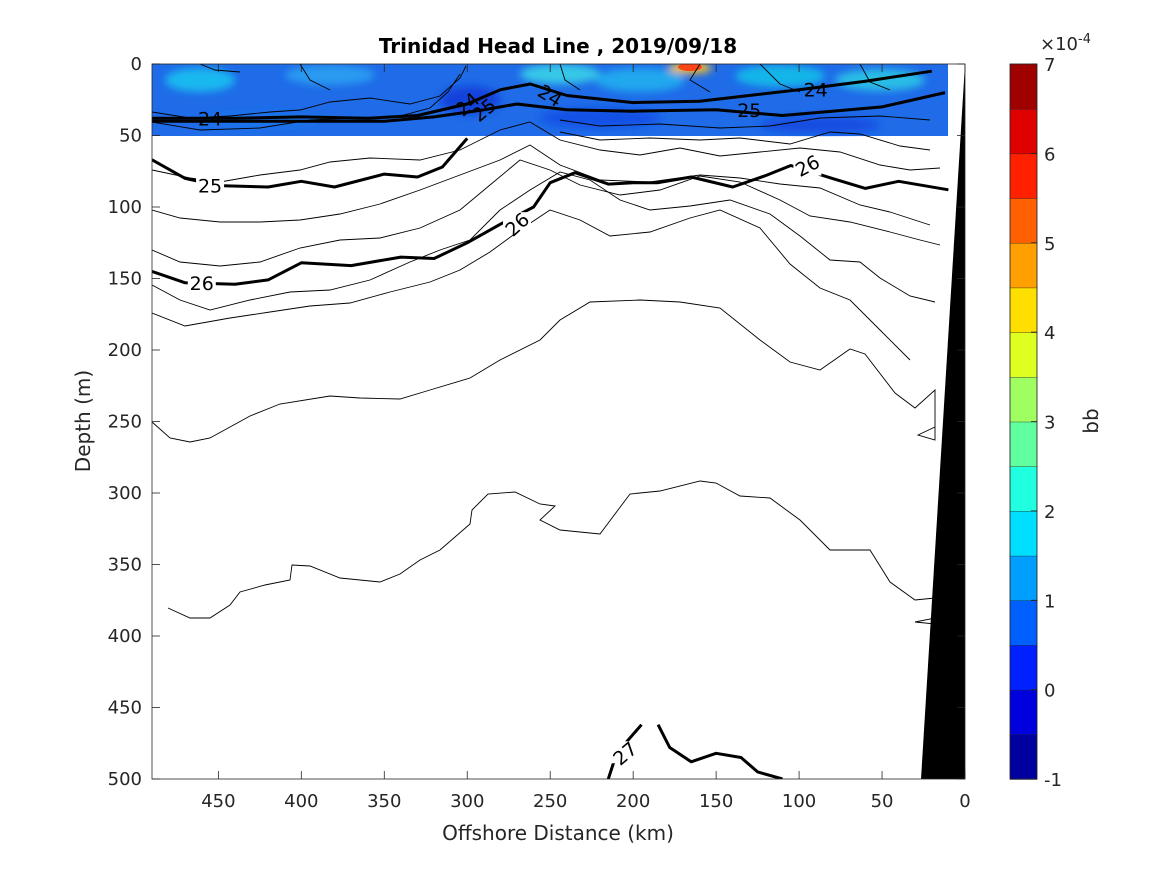 The height and width of the screenshot is (875, 1167). I want to click on colorbar-label: bb, so click(1091, 420).